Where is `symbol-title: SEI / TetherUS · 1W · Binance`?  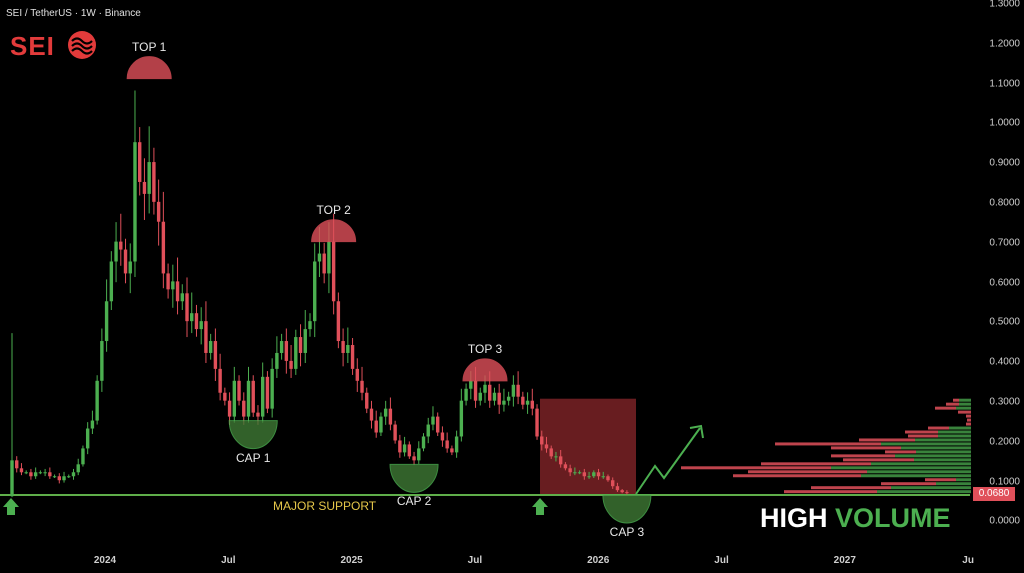
symbol-title: SEI / TetherUS · 1W · Binance is located at coordinates (73, 13).